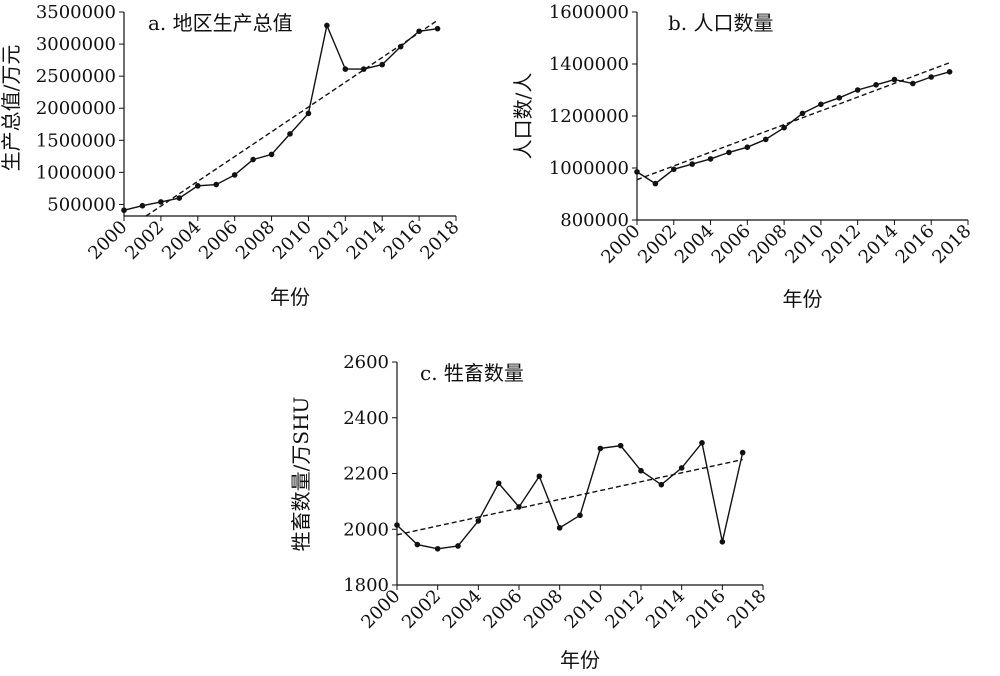  I want to click on y-tick-label: 1800, so click(366, 585).